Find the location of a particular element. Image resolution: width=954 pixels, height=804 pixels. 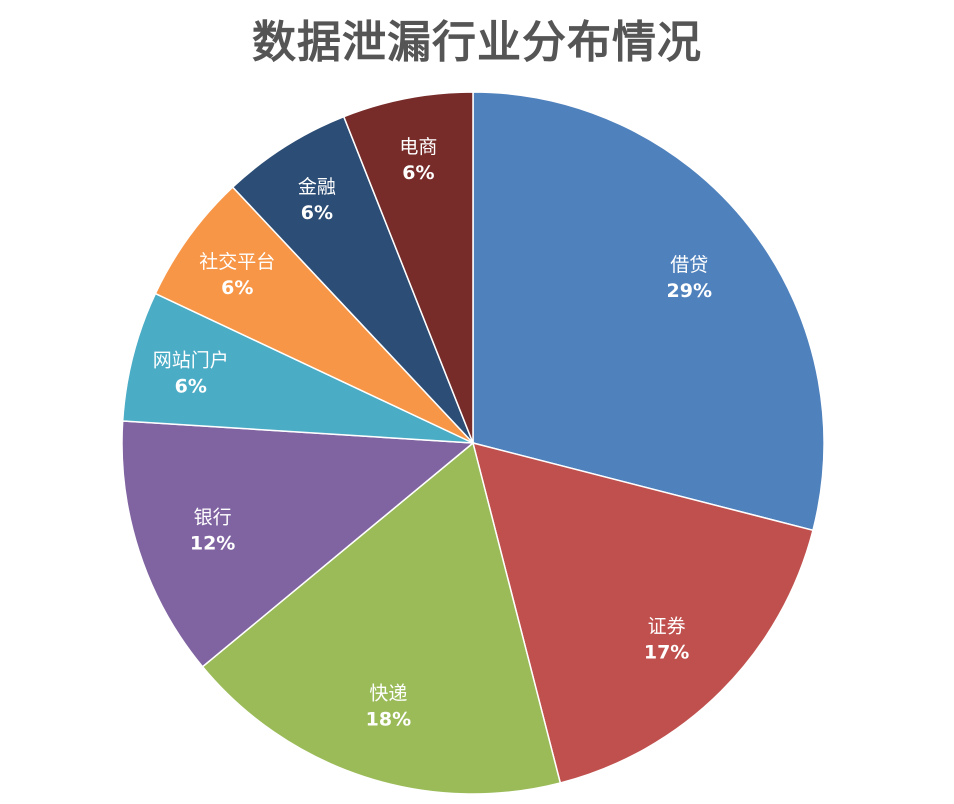

slice-percent-label: 17% is located at coordinates (666, 653).